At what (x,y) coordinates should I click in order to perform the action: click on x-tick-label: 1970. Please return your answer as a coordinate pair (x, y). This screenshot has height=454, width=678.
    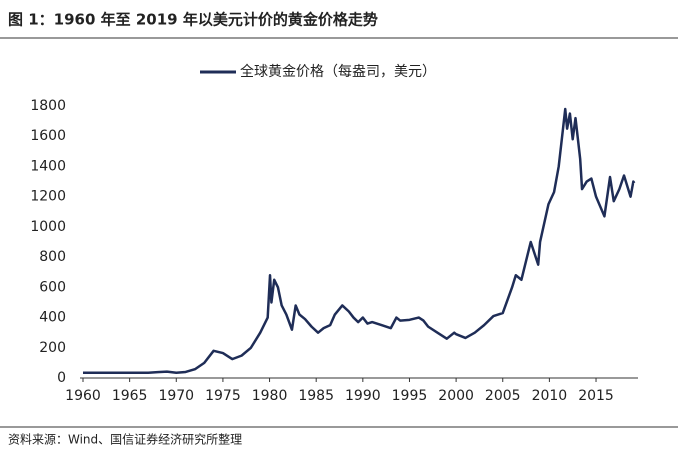
    Looking at the image, I should click on (176, 396).